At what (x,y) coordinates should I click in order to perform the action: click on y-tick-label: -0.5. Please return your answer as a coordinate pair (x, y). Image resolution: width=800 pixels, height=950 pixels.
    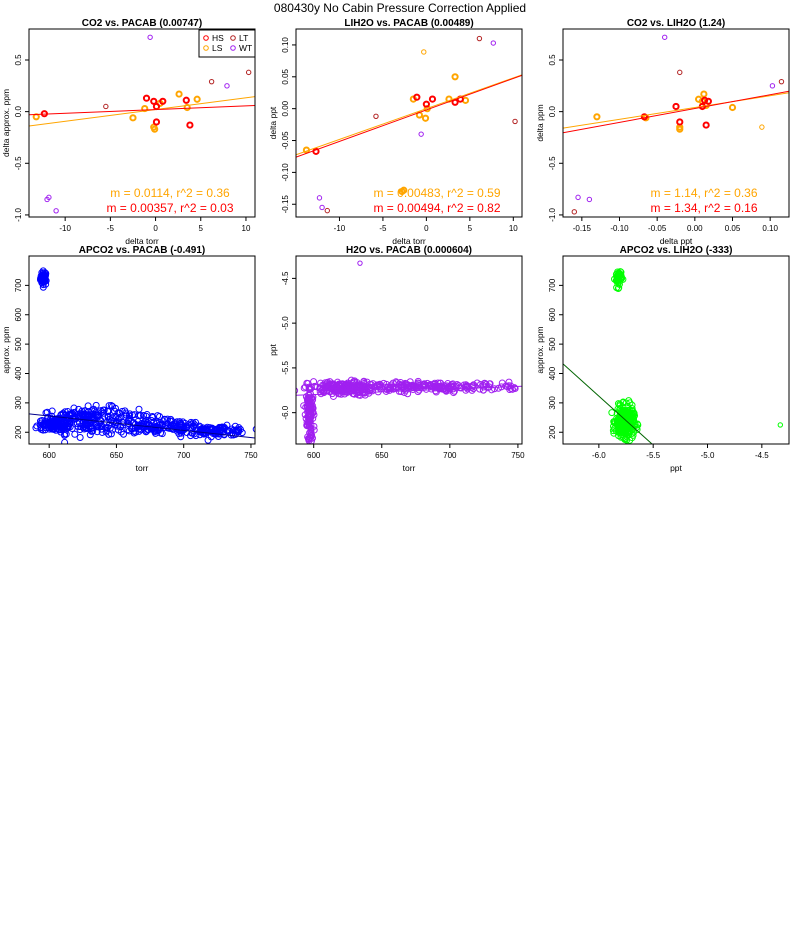
    Looking at the image, I should click on (552, 163).